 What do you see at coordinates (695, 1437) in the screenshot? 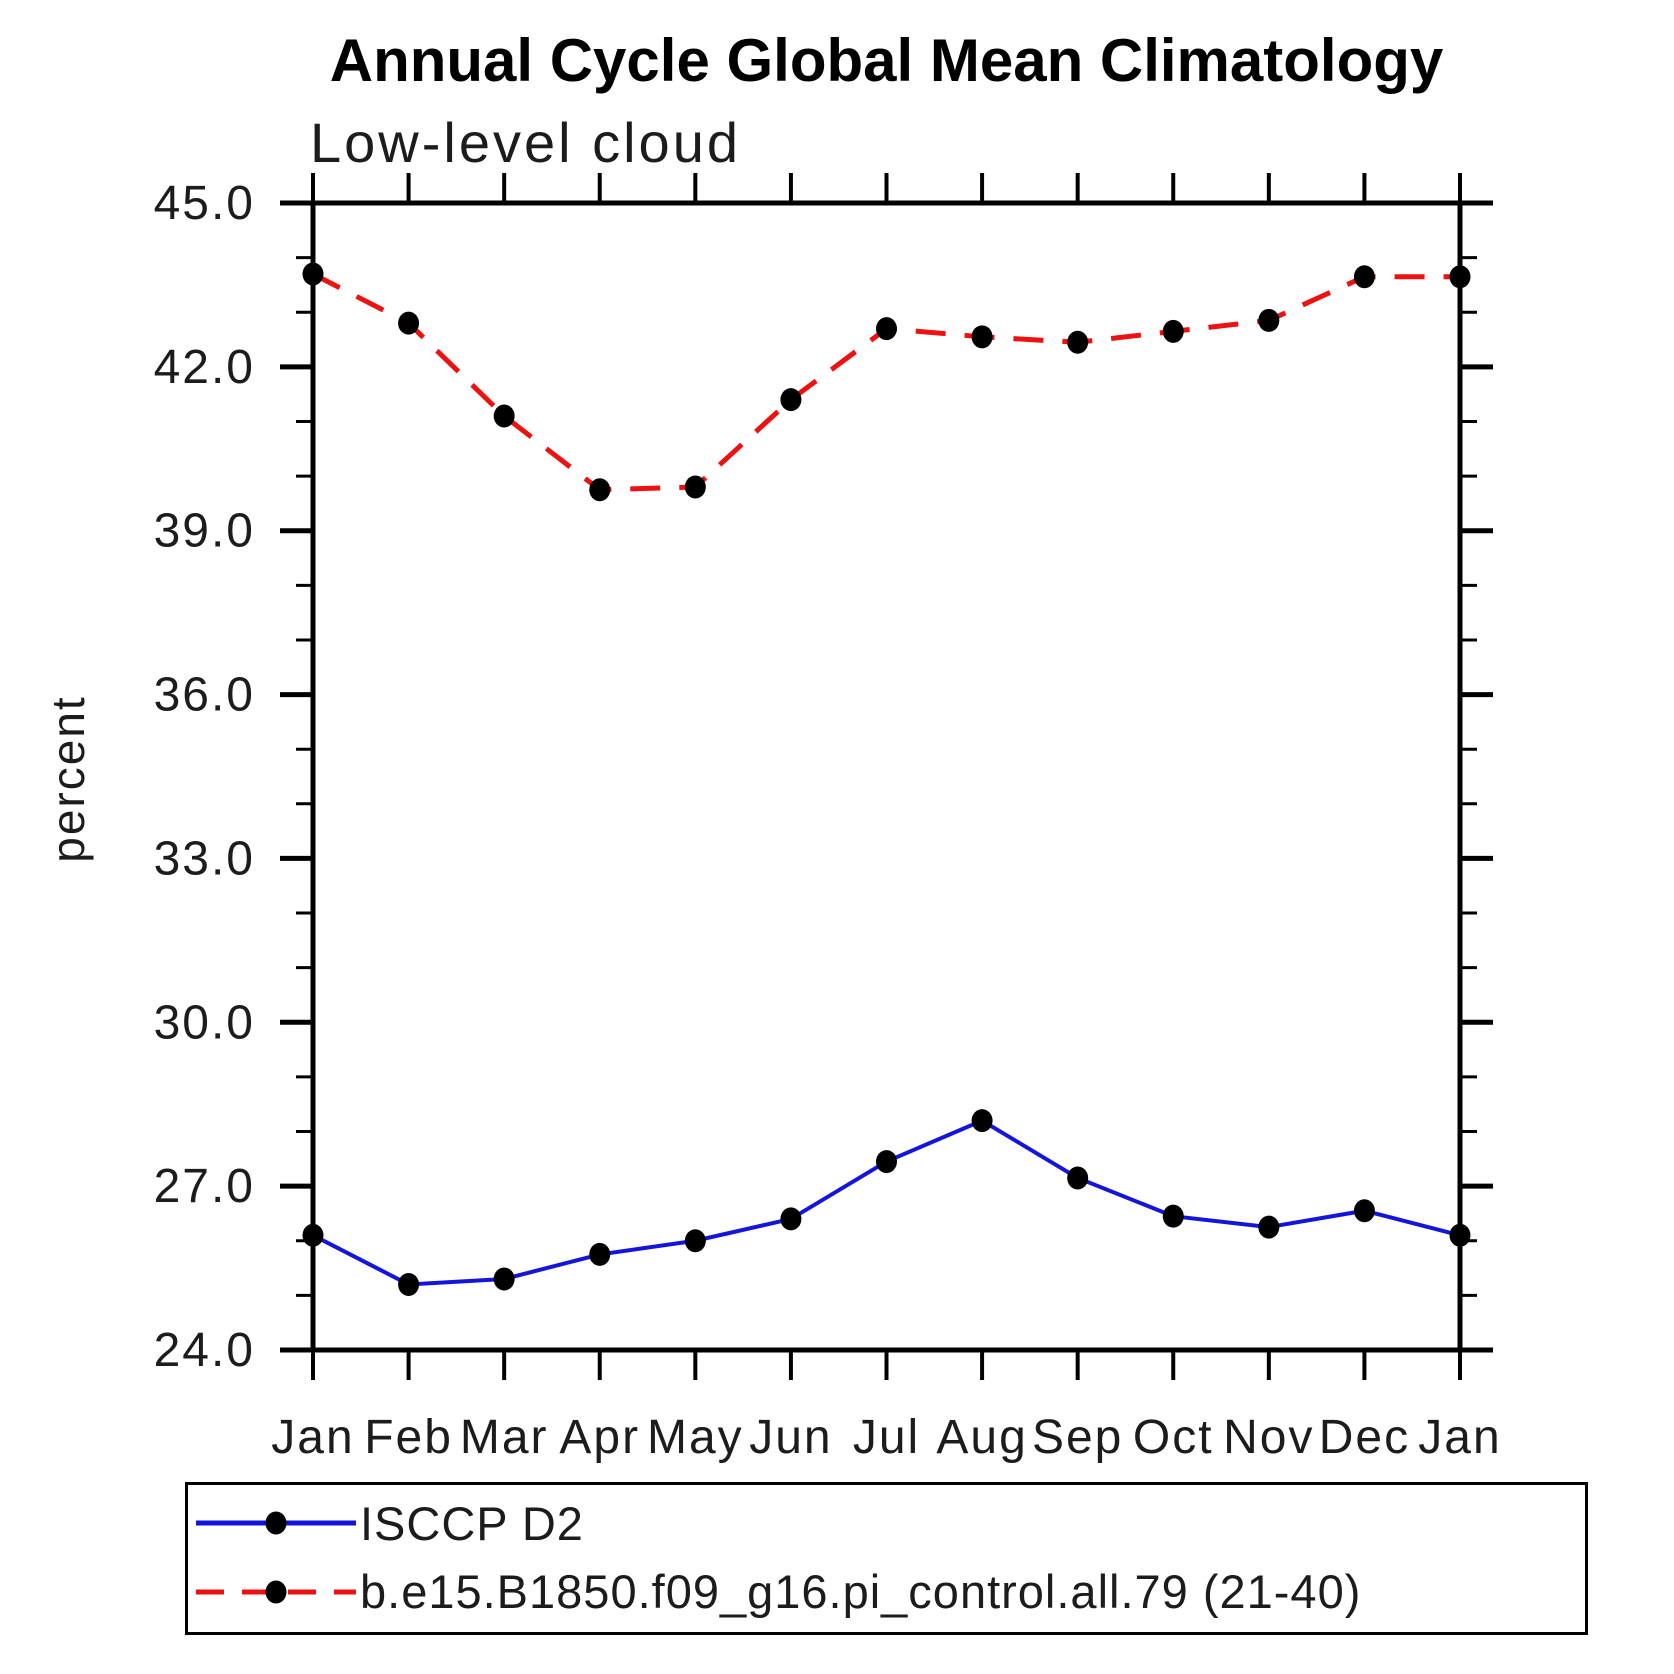
I see `x-tick-label: May` at bounding box center [695, 1437].